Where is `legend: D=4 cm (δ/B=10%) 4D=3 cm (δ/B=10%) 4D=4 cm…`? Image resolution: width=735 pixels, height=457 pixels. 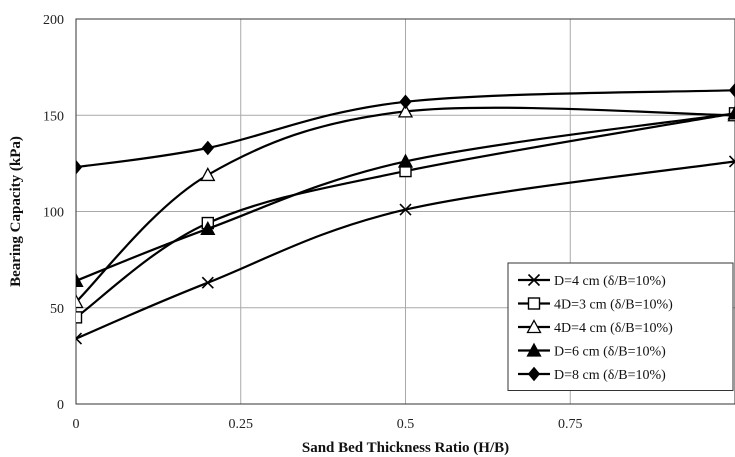 legend: D=4 cm (δ/B=10%) 4D=3 cm (δ/B=10%) 4D=4 cm… is located at coordinates (620, 326).